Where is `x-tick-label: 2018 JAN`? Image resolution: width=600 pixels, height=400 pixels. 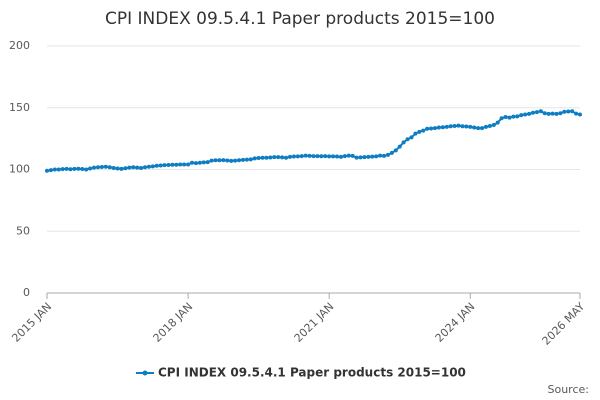
x-tick-label: 2018 JAN is located at coordinates (173, 322).